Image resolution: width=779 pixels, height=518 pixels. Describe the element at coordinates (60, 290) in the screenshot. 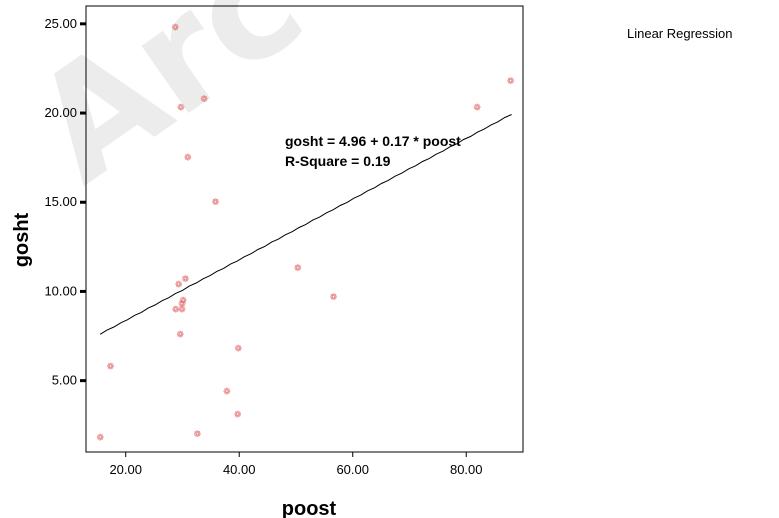

I see `y-tick-label: 10.00` at that location.